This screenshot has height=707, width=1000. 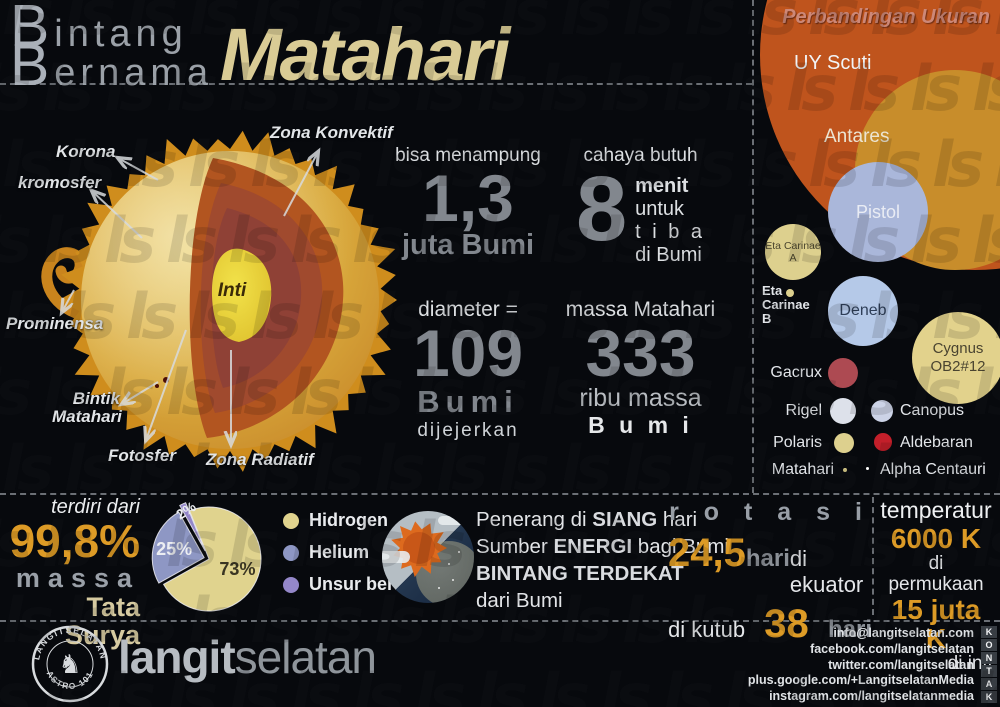 I want to click on fact-line-4: dari Bumi, so click(x=519, y=600).